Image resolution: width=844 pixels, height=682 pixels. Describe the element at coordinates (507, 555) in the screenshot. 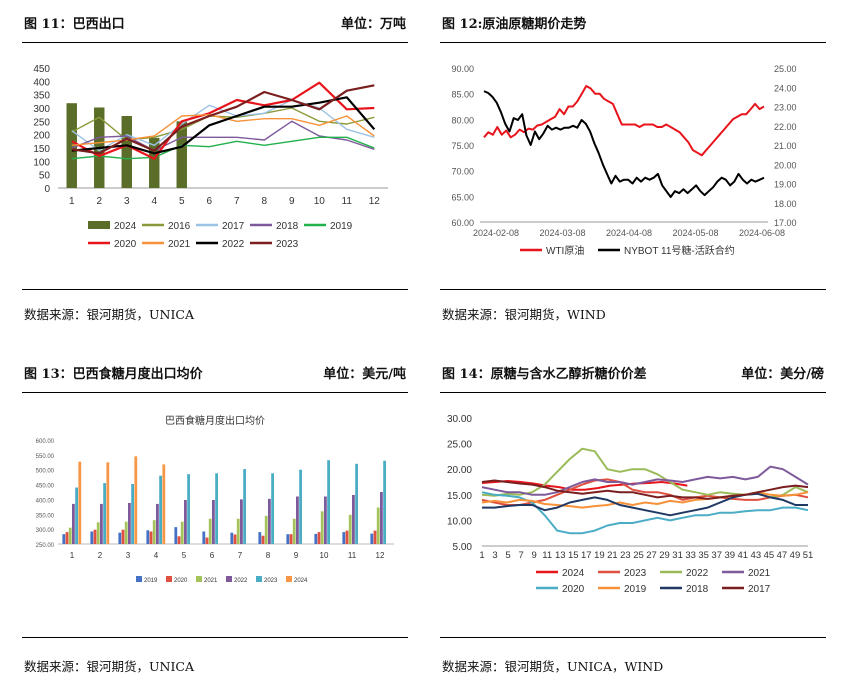

I see `x-tick-label: 5` at that location.